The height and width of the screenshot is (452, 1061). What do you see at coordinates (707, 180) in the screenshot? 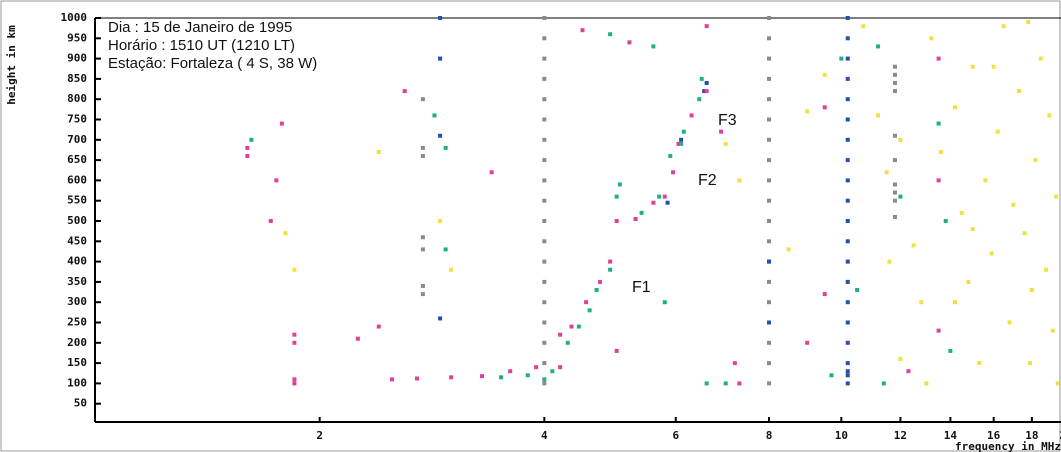
I see `annotation: F2` at bounding box center [707, 180].